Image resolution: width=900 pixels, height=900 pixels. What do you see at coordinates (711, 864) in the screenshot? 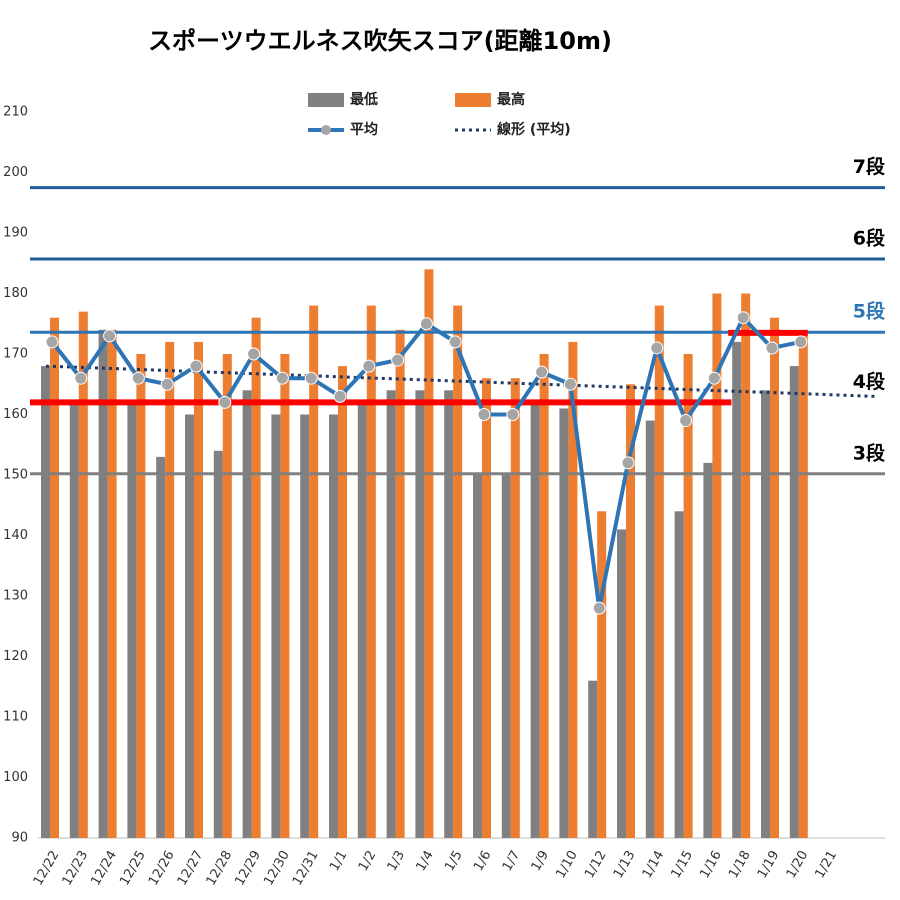
I see `x-tick-label: 1/16` at bounding box center [711, 864].